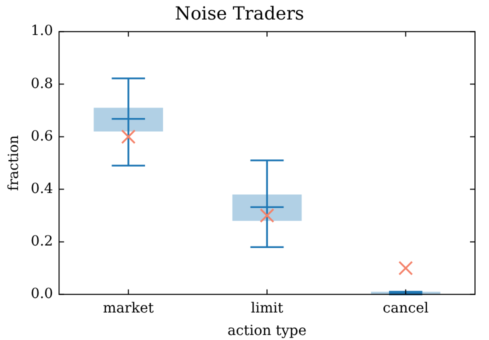  What do you see at coordinates (406, 308) in the screenshot?
I see `x-tick-label: cancel` at bounding box center [406, 308].